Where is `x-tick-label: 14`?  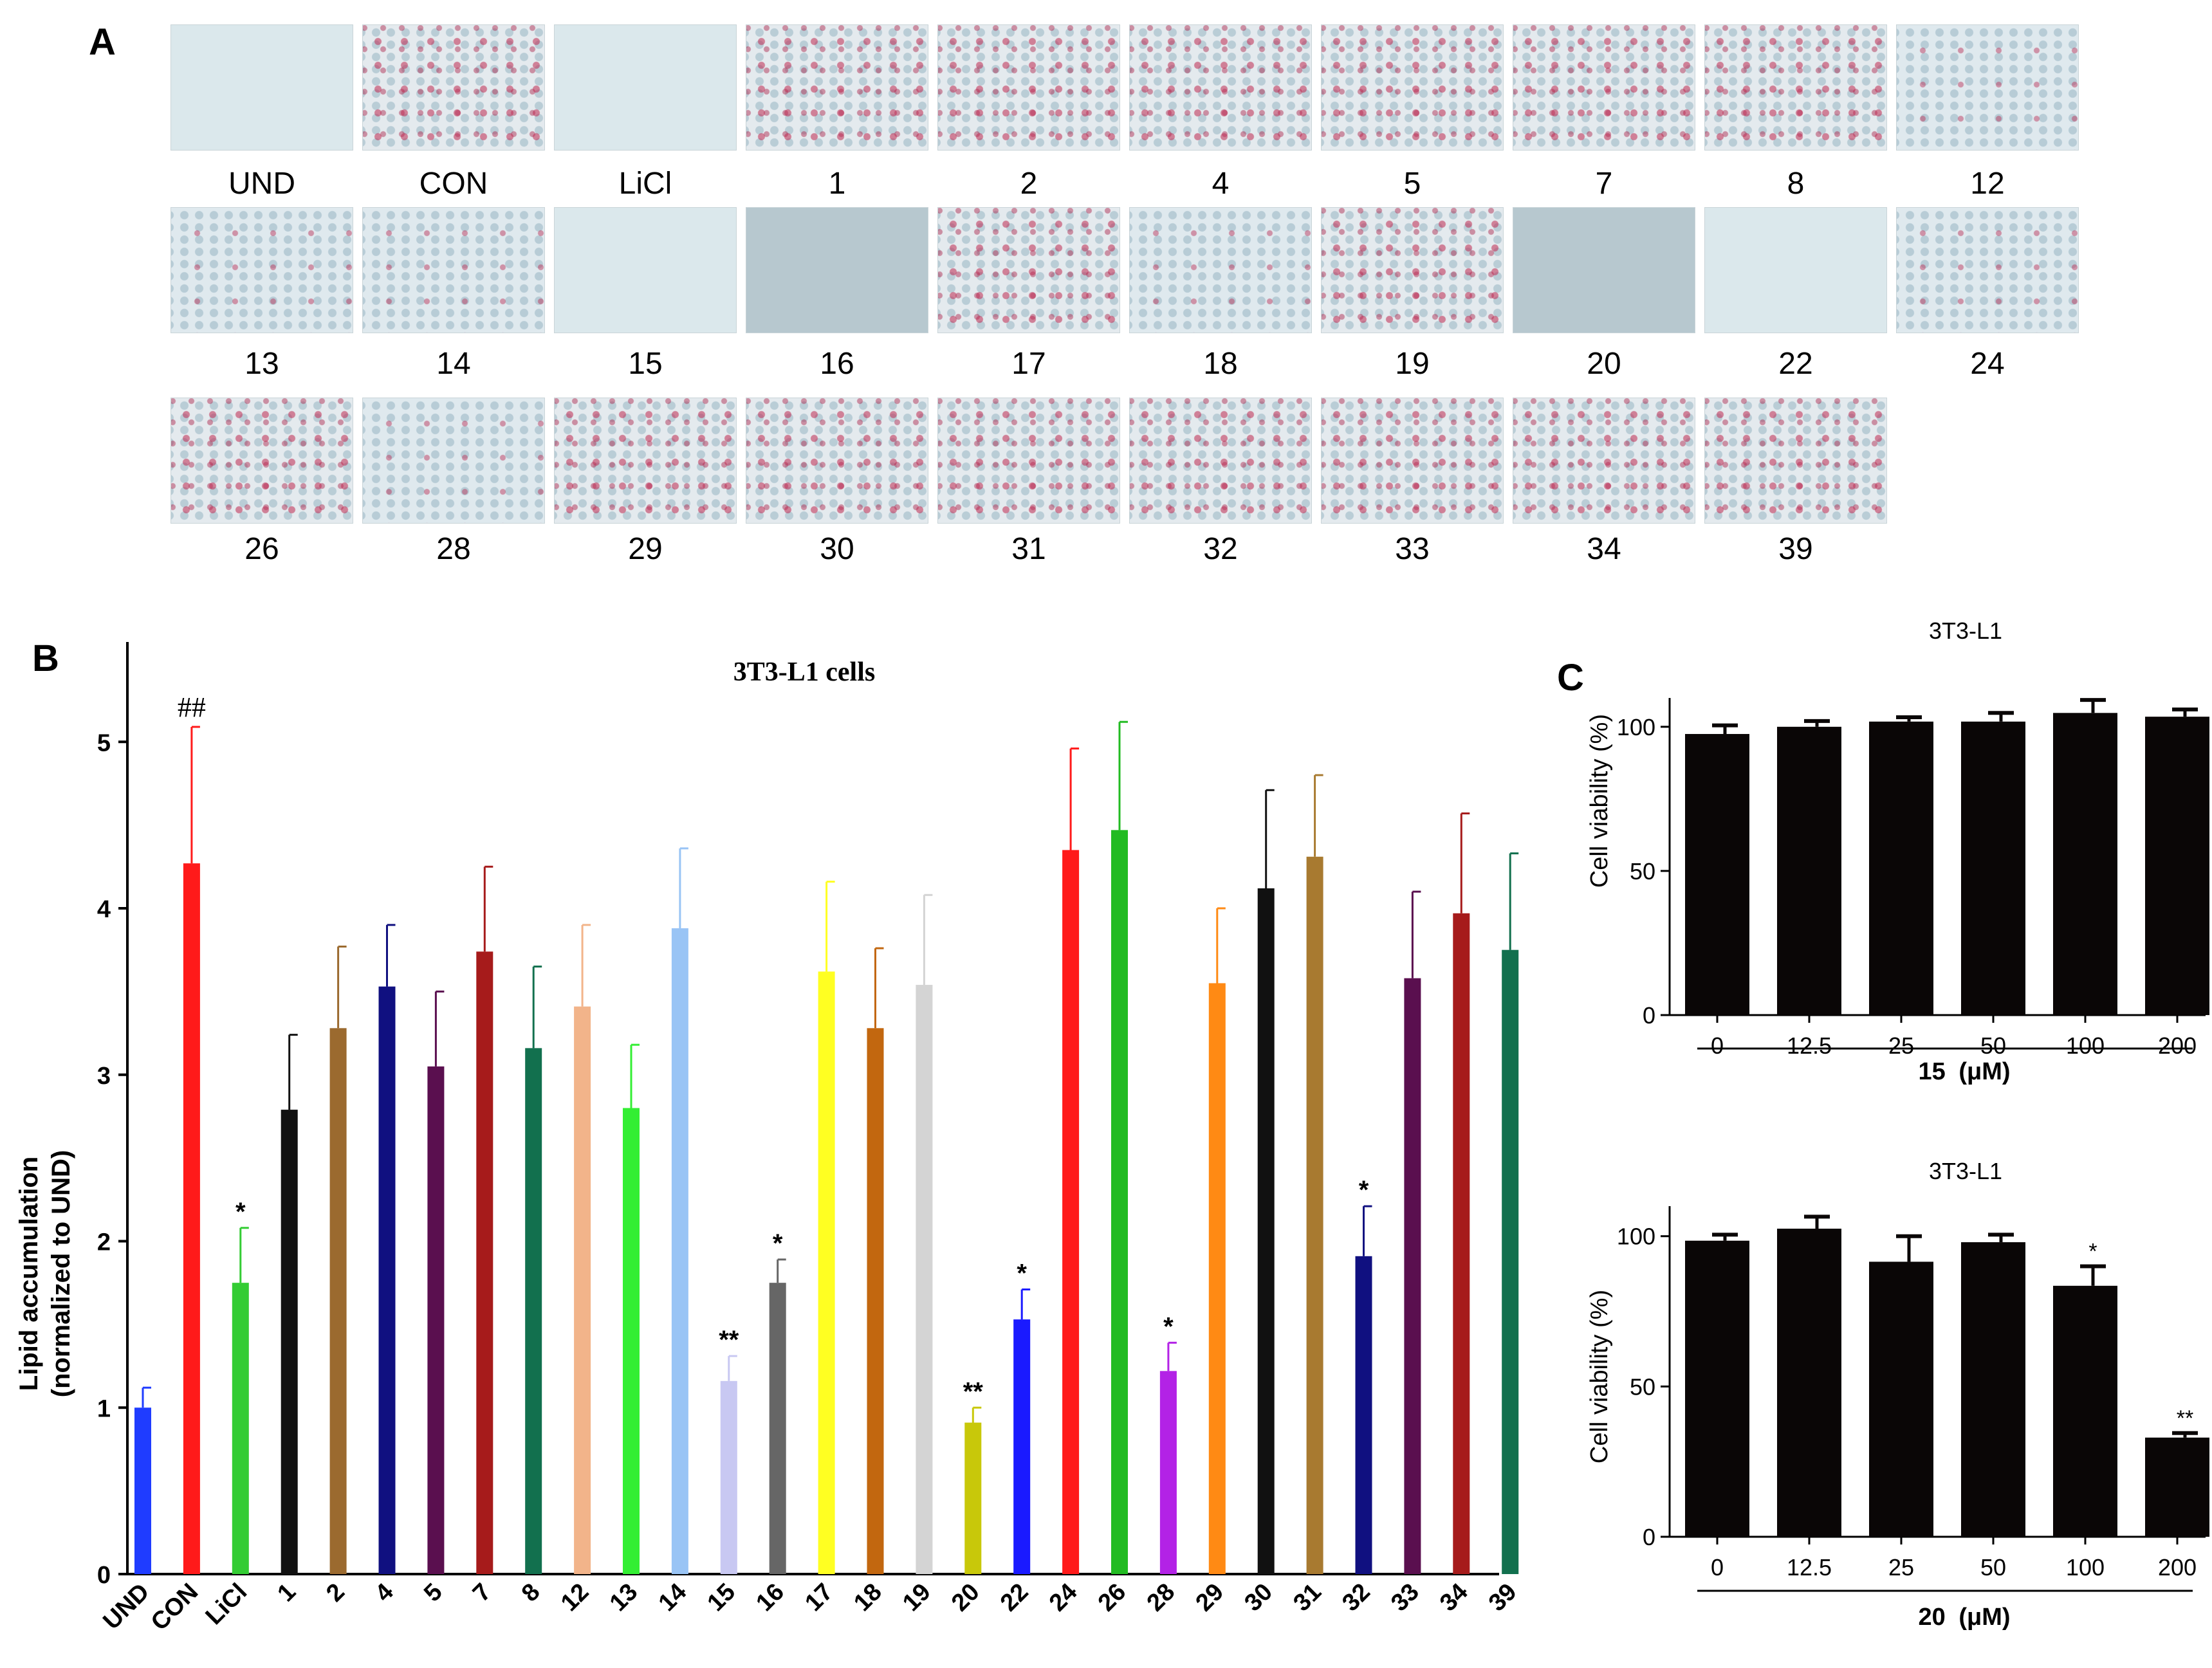 x-tick-label: 14 is located at coordinates (673, 1598).